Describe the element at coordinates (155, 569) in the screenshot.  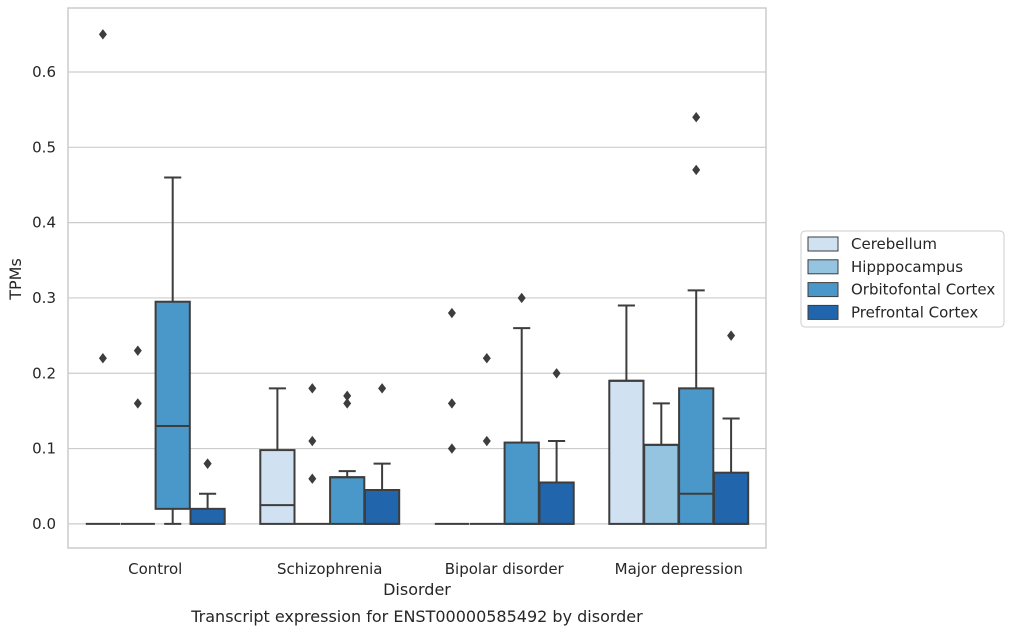
I see `x-tick-label: Control` at that location.